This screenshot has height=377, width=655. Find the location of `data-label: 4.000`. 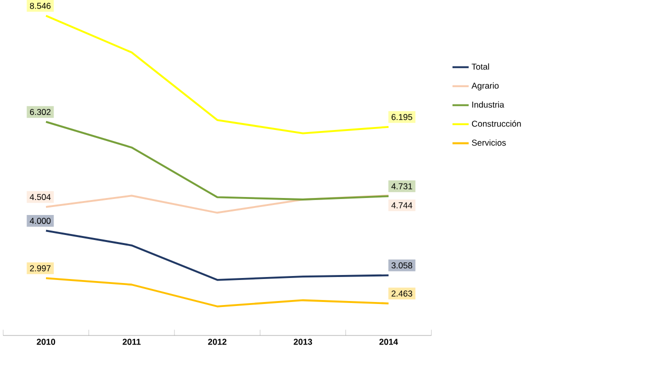

data-label: 4.000 is located at coordinates (40, 221).